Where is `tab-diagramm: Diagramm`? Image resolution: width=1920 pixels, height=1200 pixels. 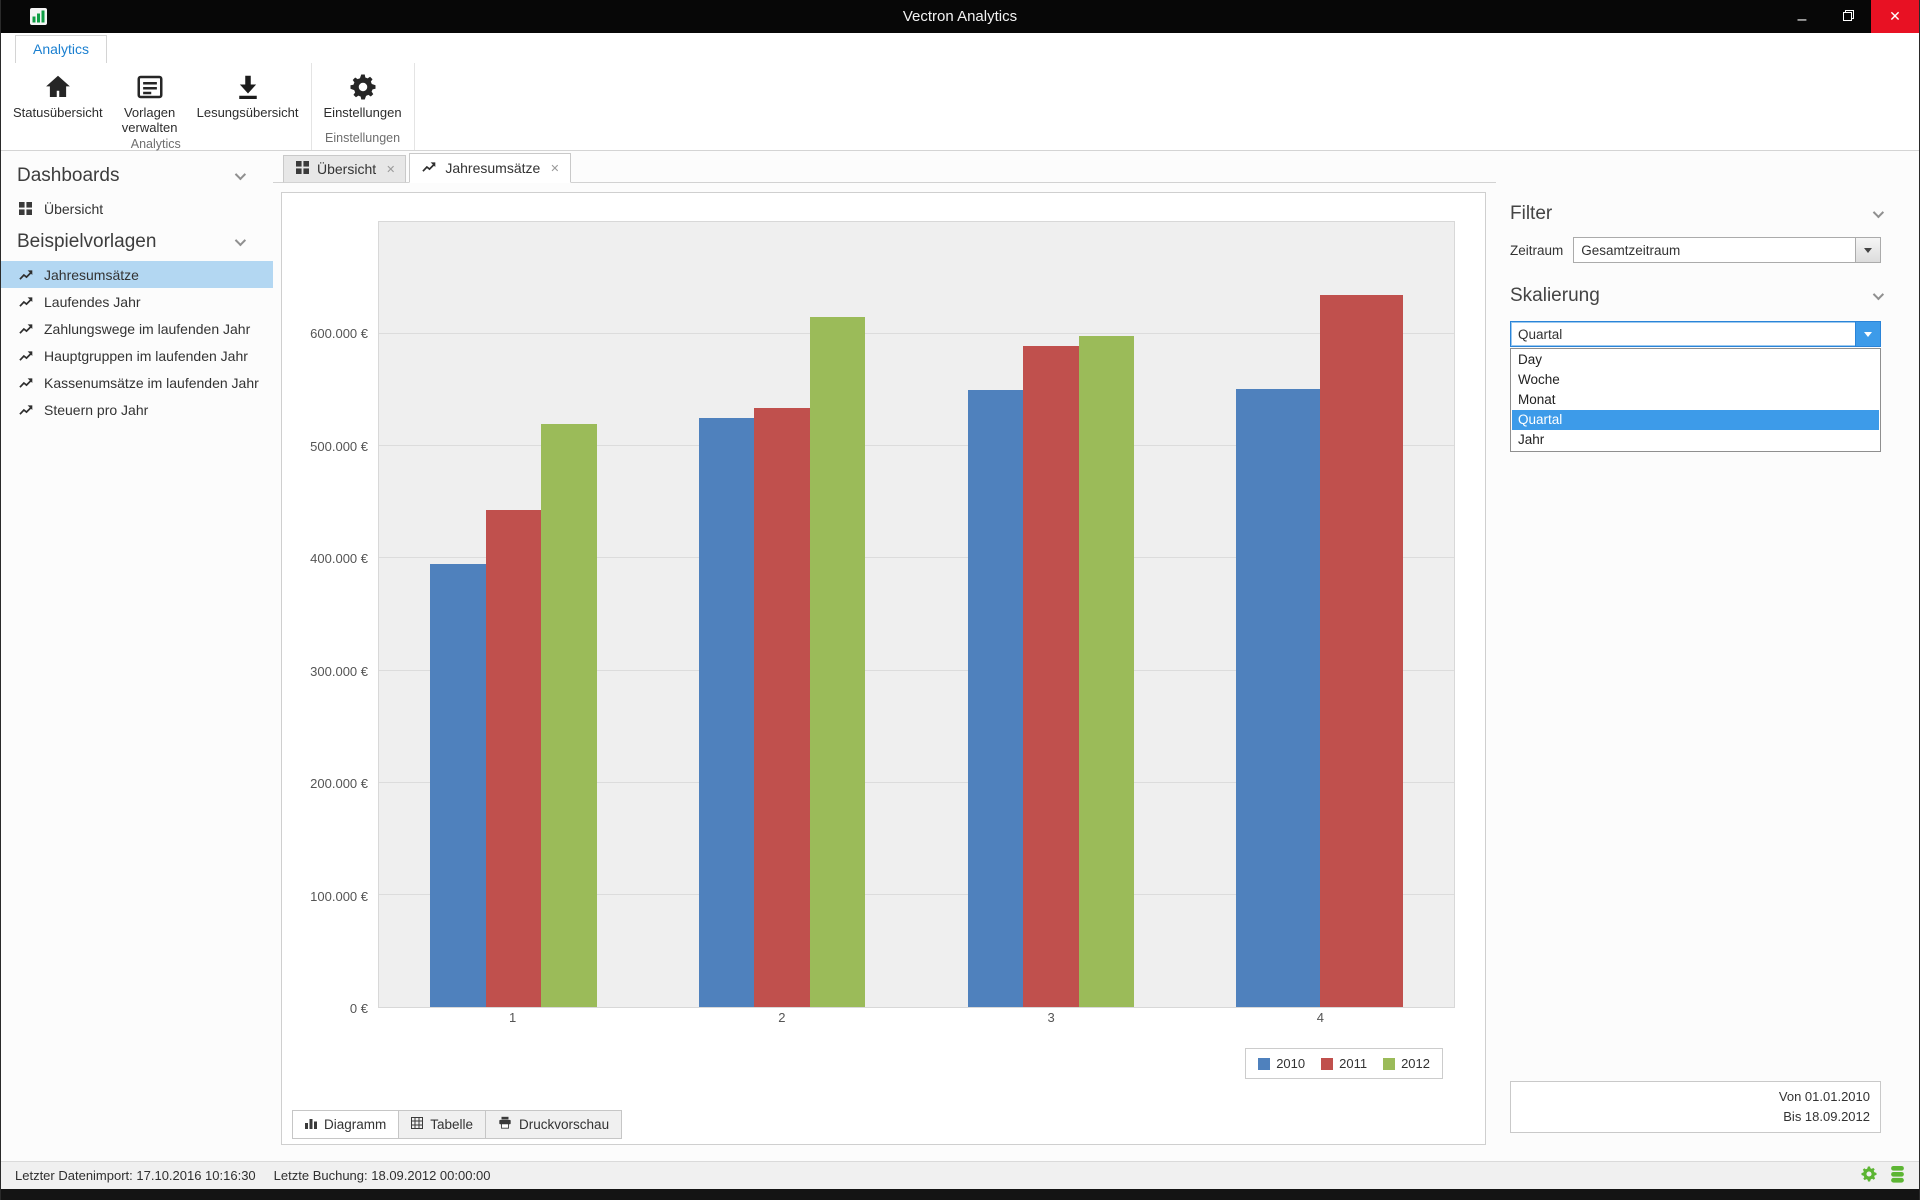 tab-diagramm: Diagramm is located at coordinates (346, 1124).